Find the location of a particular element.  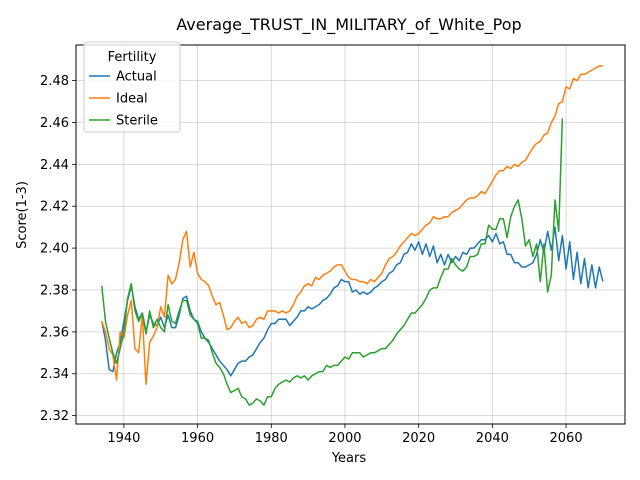

y-axis: 2.32 2.34 2.36 2.38 2.40 2.42 2.44 2.46 2.48 is located at coordinates (58, 249).